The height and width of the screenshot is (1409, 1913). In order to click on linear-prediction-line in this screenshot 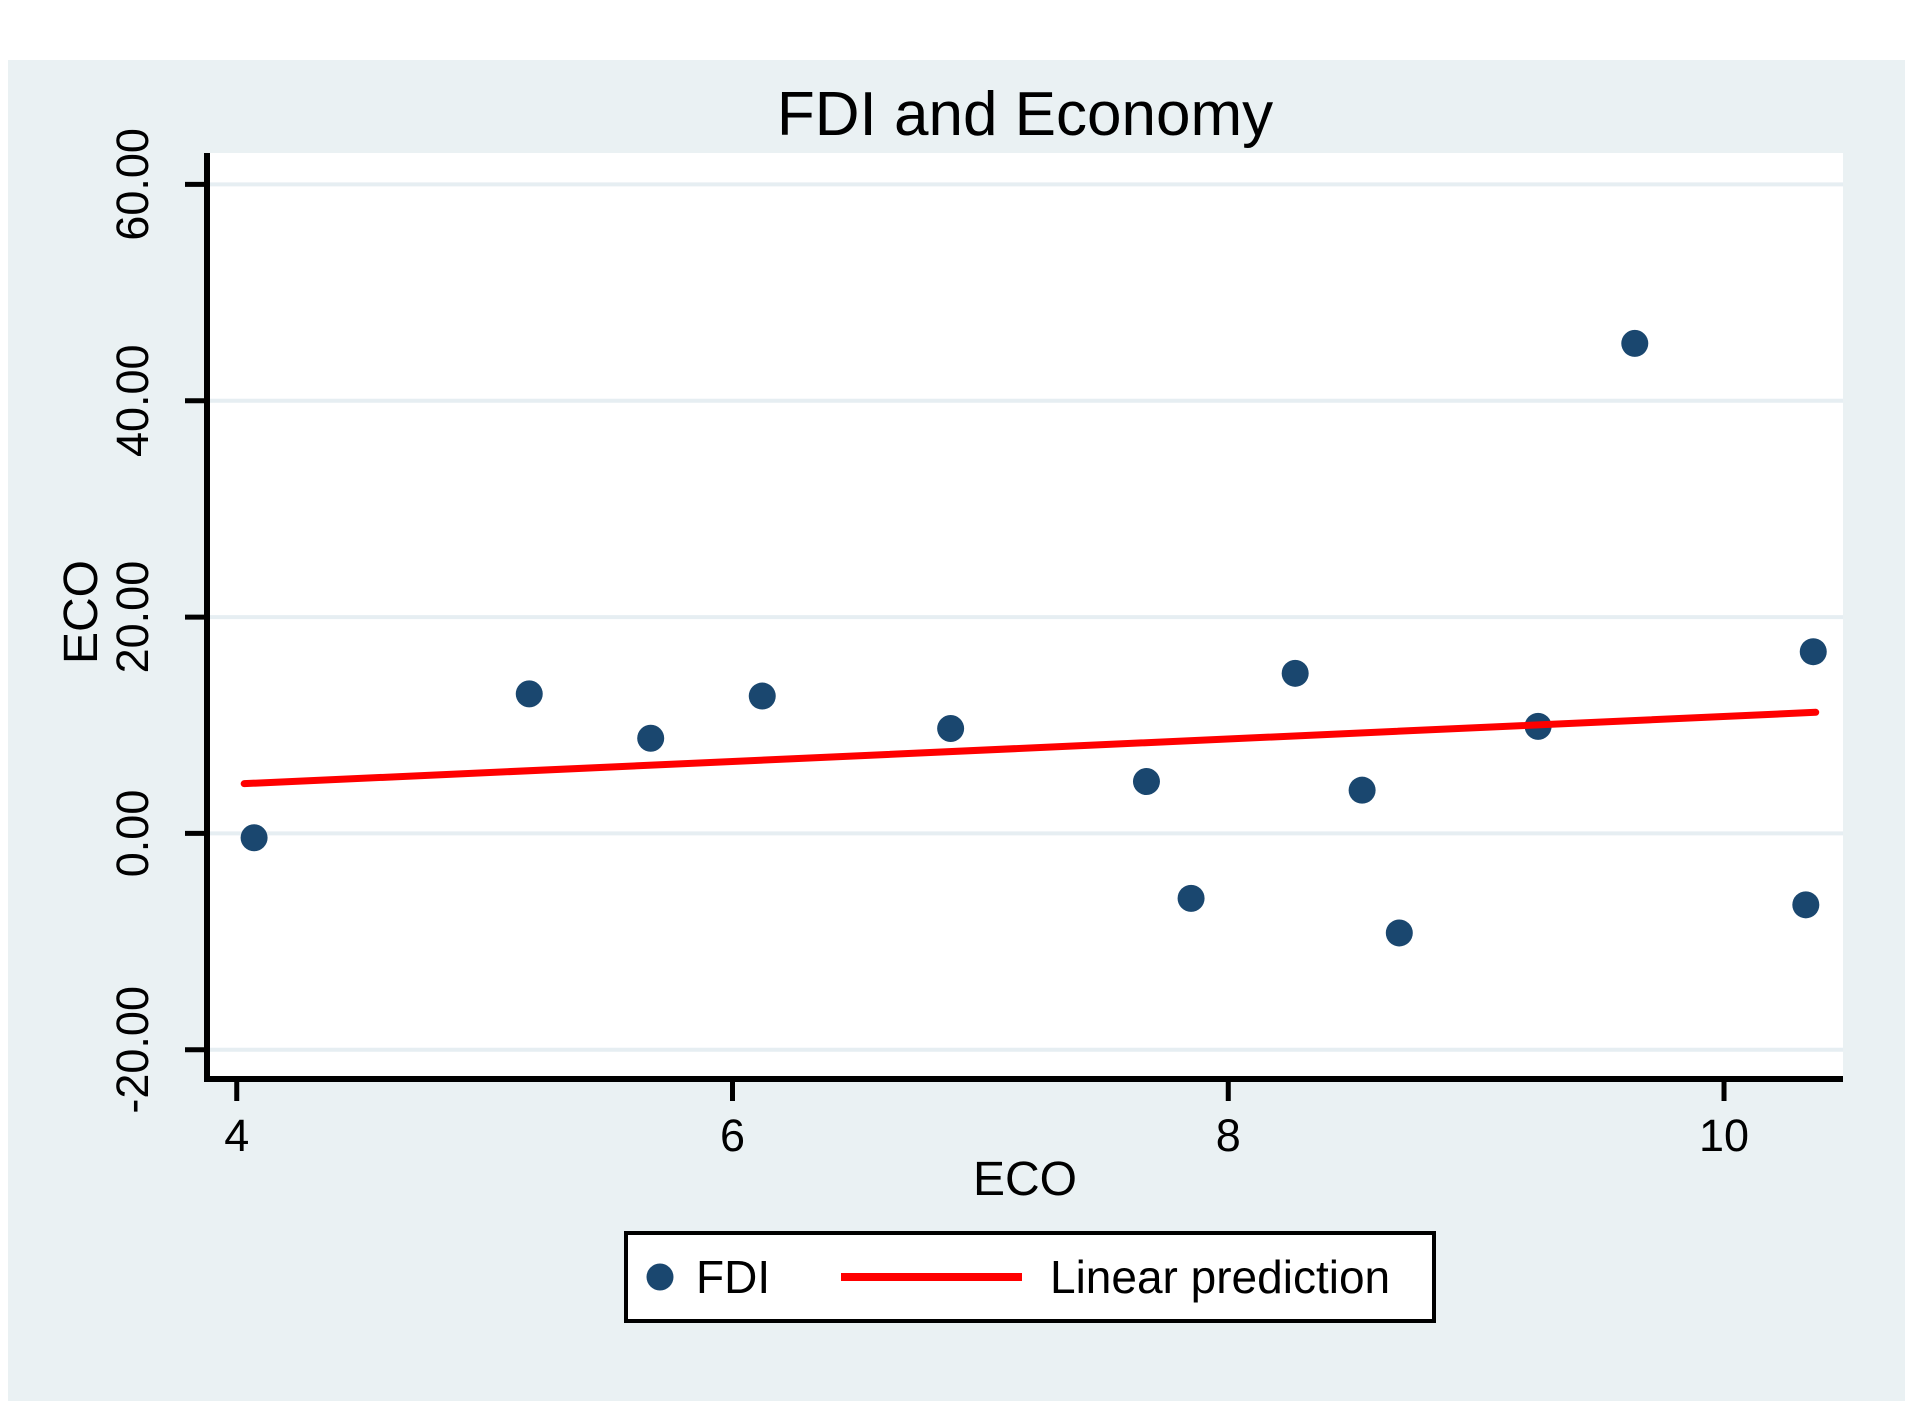, I will do `click(1030, 748)`.